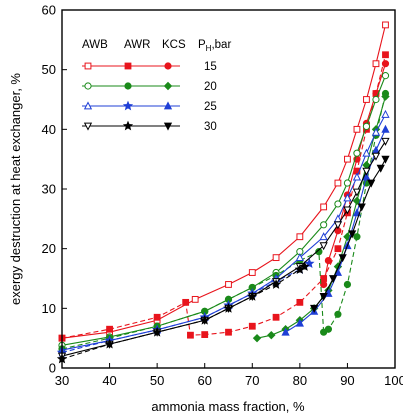 The image size is (403, 417). I want to click on x-tick-label-30: 30, so click(62, 380).